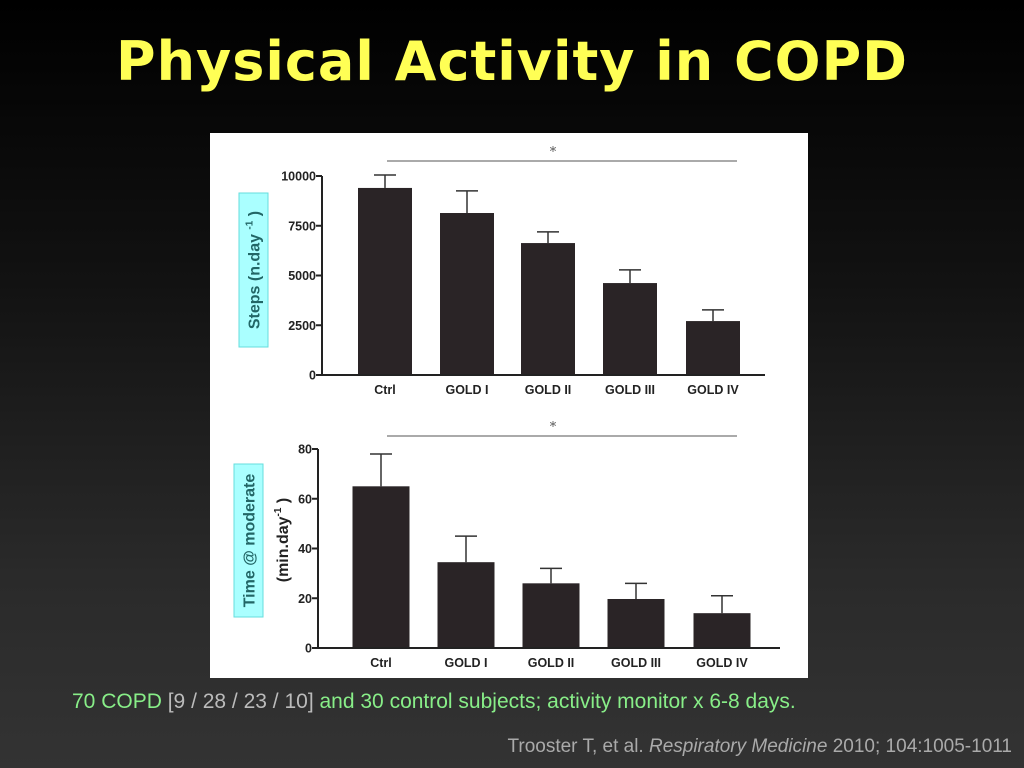 The height and width of the screenshot is (768, 1024). Describe the element at coordinates (255, 280) in the screenshot. I see `y-axis-label-text: Steps (n.day` at that location.